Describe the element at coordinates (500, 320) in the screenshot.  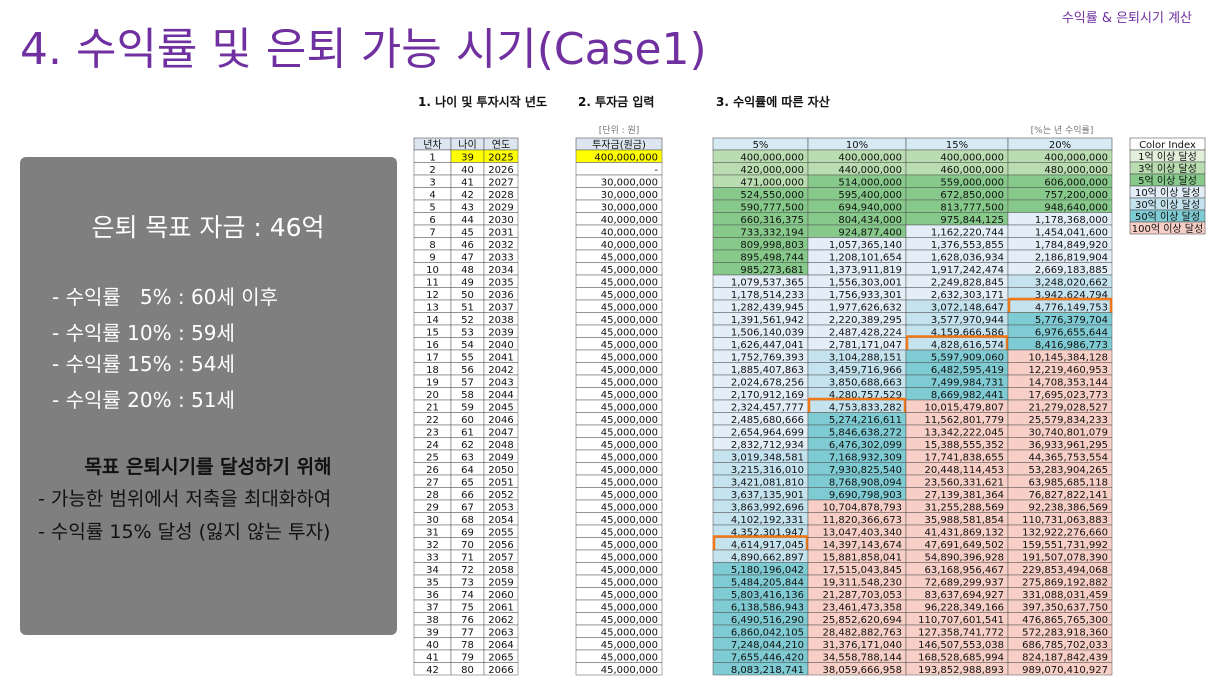
I see `cell-text: 2038` at that location.